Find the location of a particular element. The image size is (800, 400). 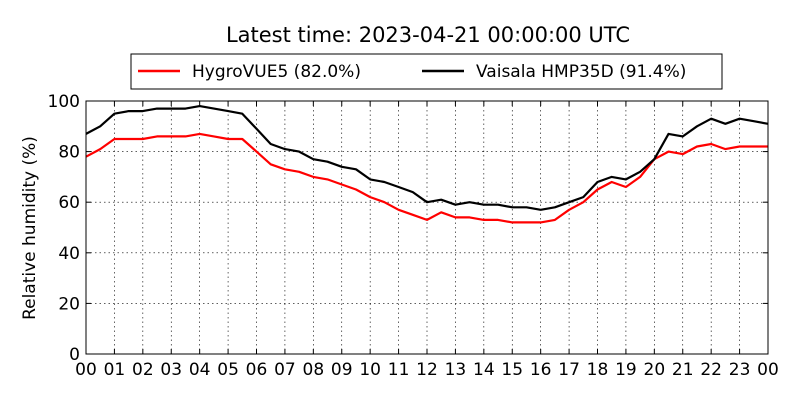

x-tick-label: 06 is located at coordinates (257, 370).